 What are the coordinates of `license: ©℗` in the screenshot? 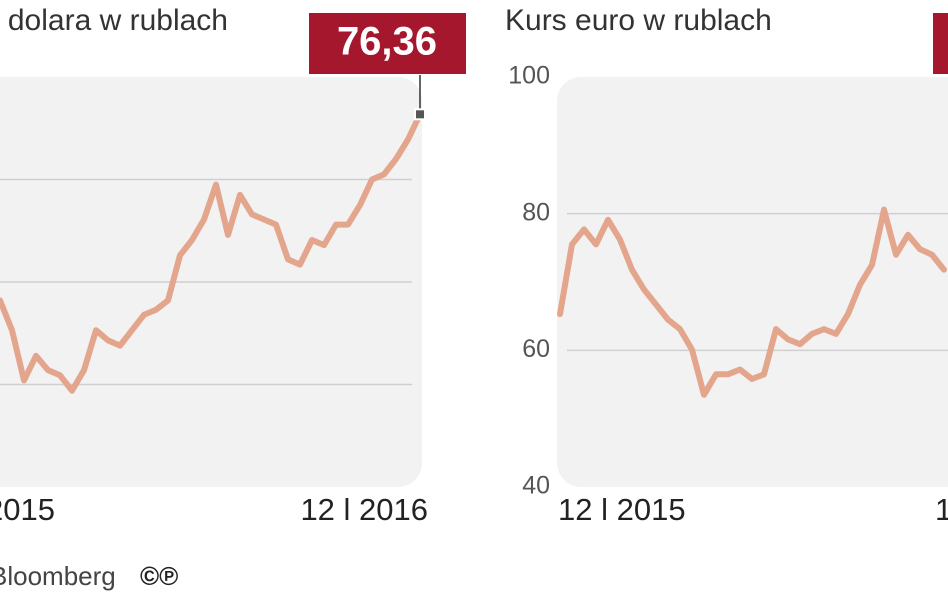 It's located at (159, 576).